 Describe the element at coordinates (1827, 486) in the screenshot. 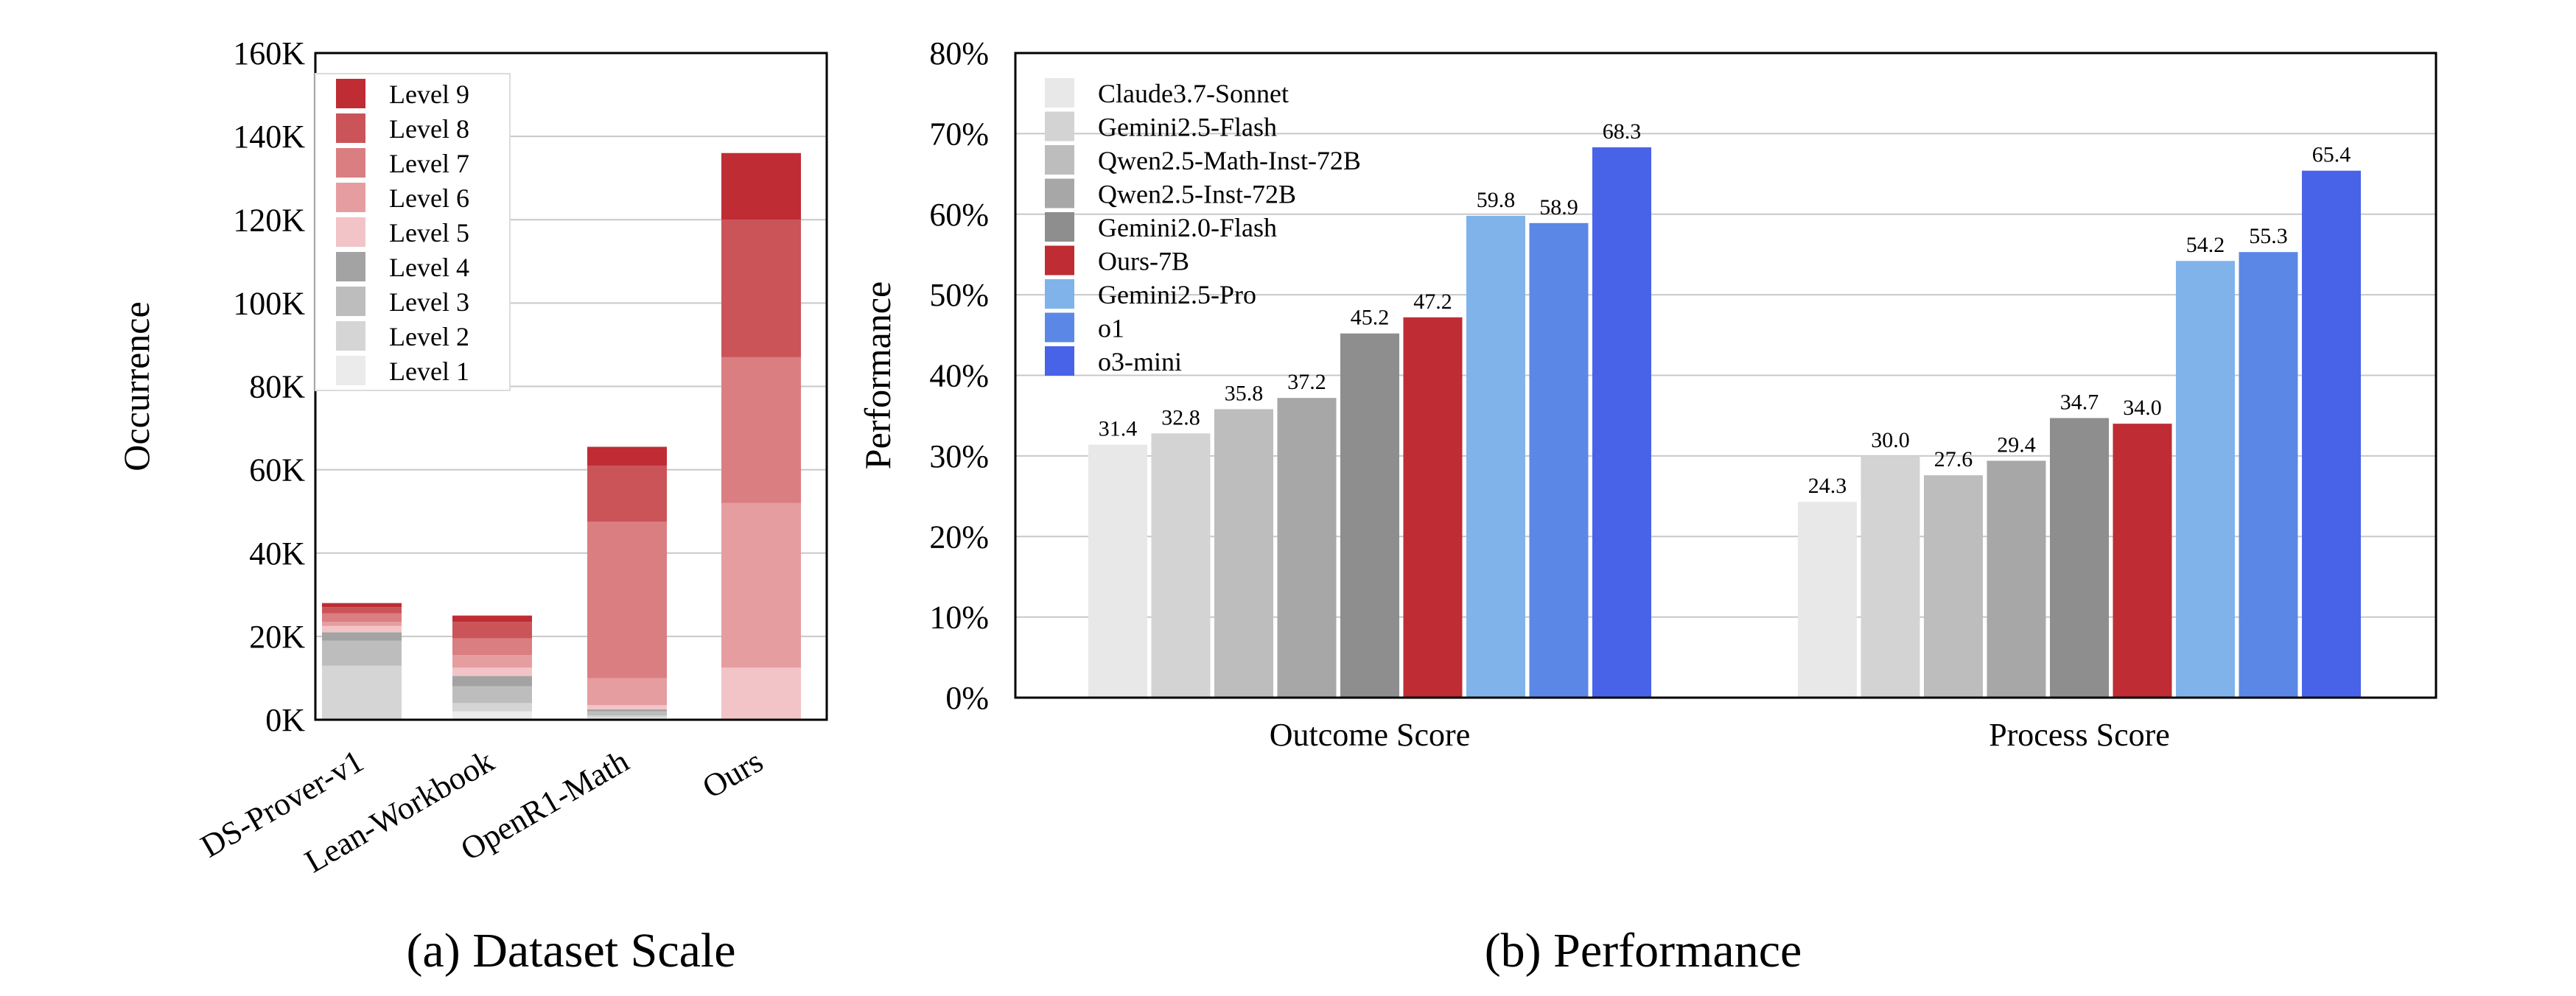

I see `data-label: 24.3` at that location.